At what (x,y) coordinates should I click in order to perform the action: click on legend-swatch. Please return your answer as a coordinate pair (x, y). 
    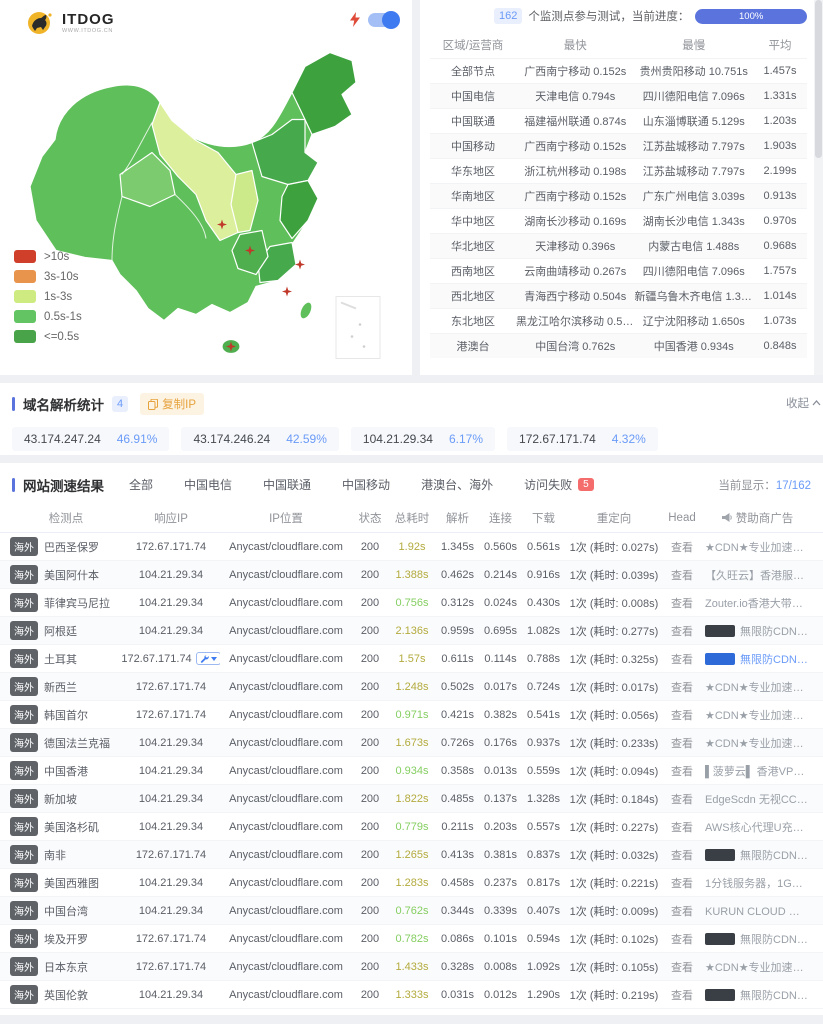
    Looking at the image, I should click on (25, 256).